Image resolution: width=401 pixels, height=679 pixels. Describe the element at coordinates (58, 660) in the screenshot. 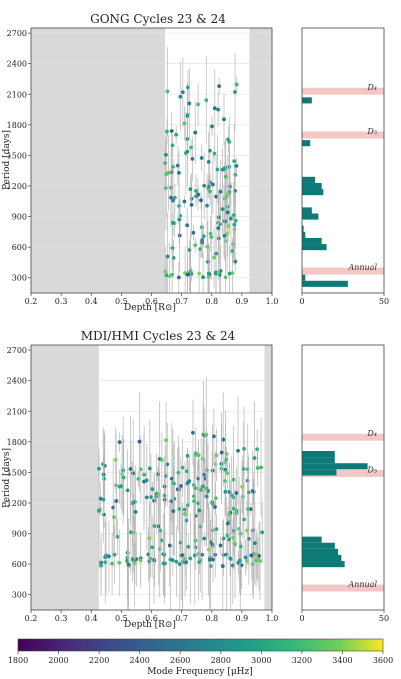

I see `colorbar-tick-label: 2000` at that location.